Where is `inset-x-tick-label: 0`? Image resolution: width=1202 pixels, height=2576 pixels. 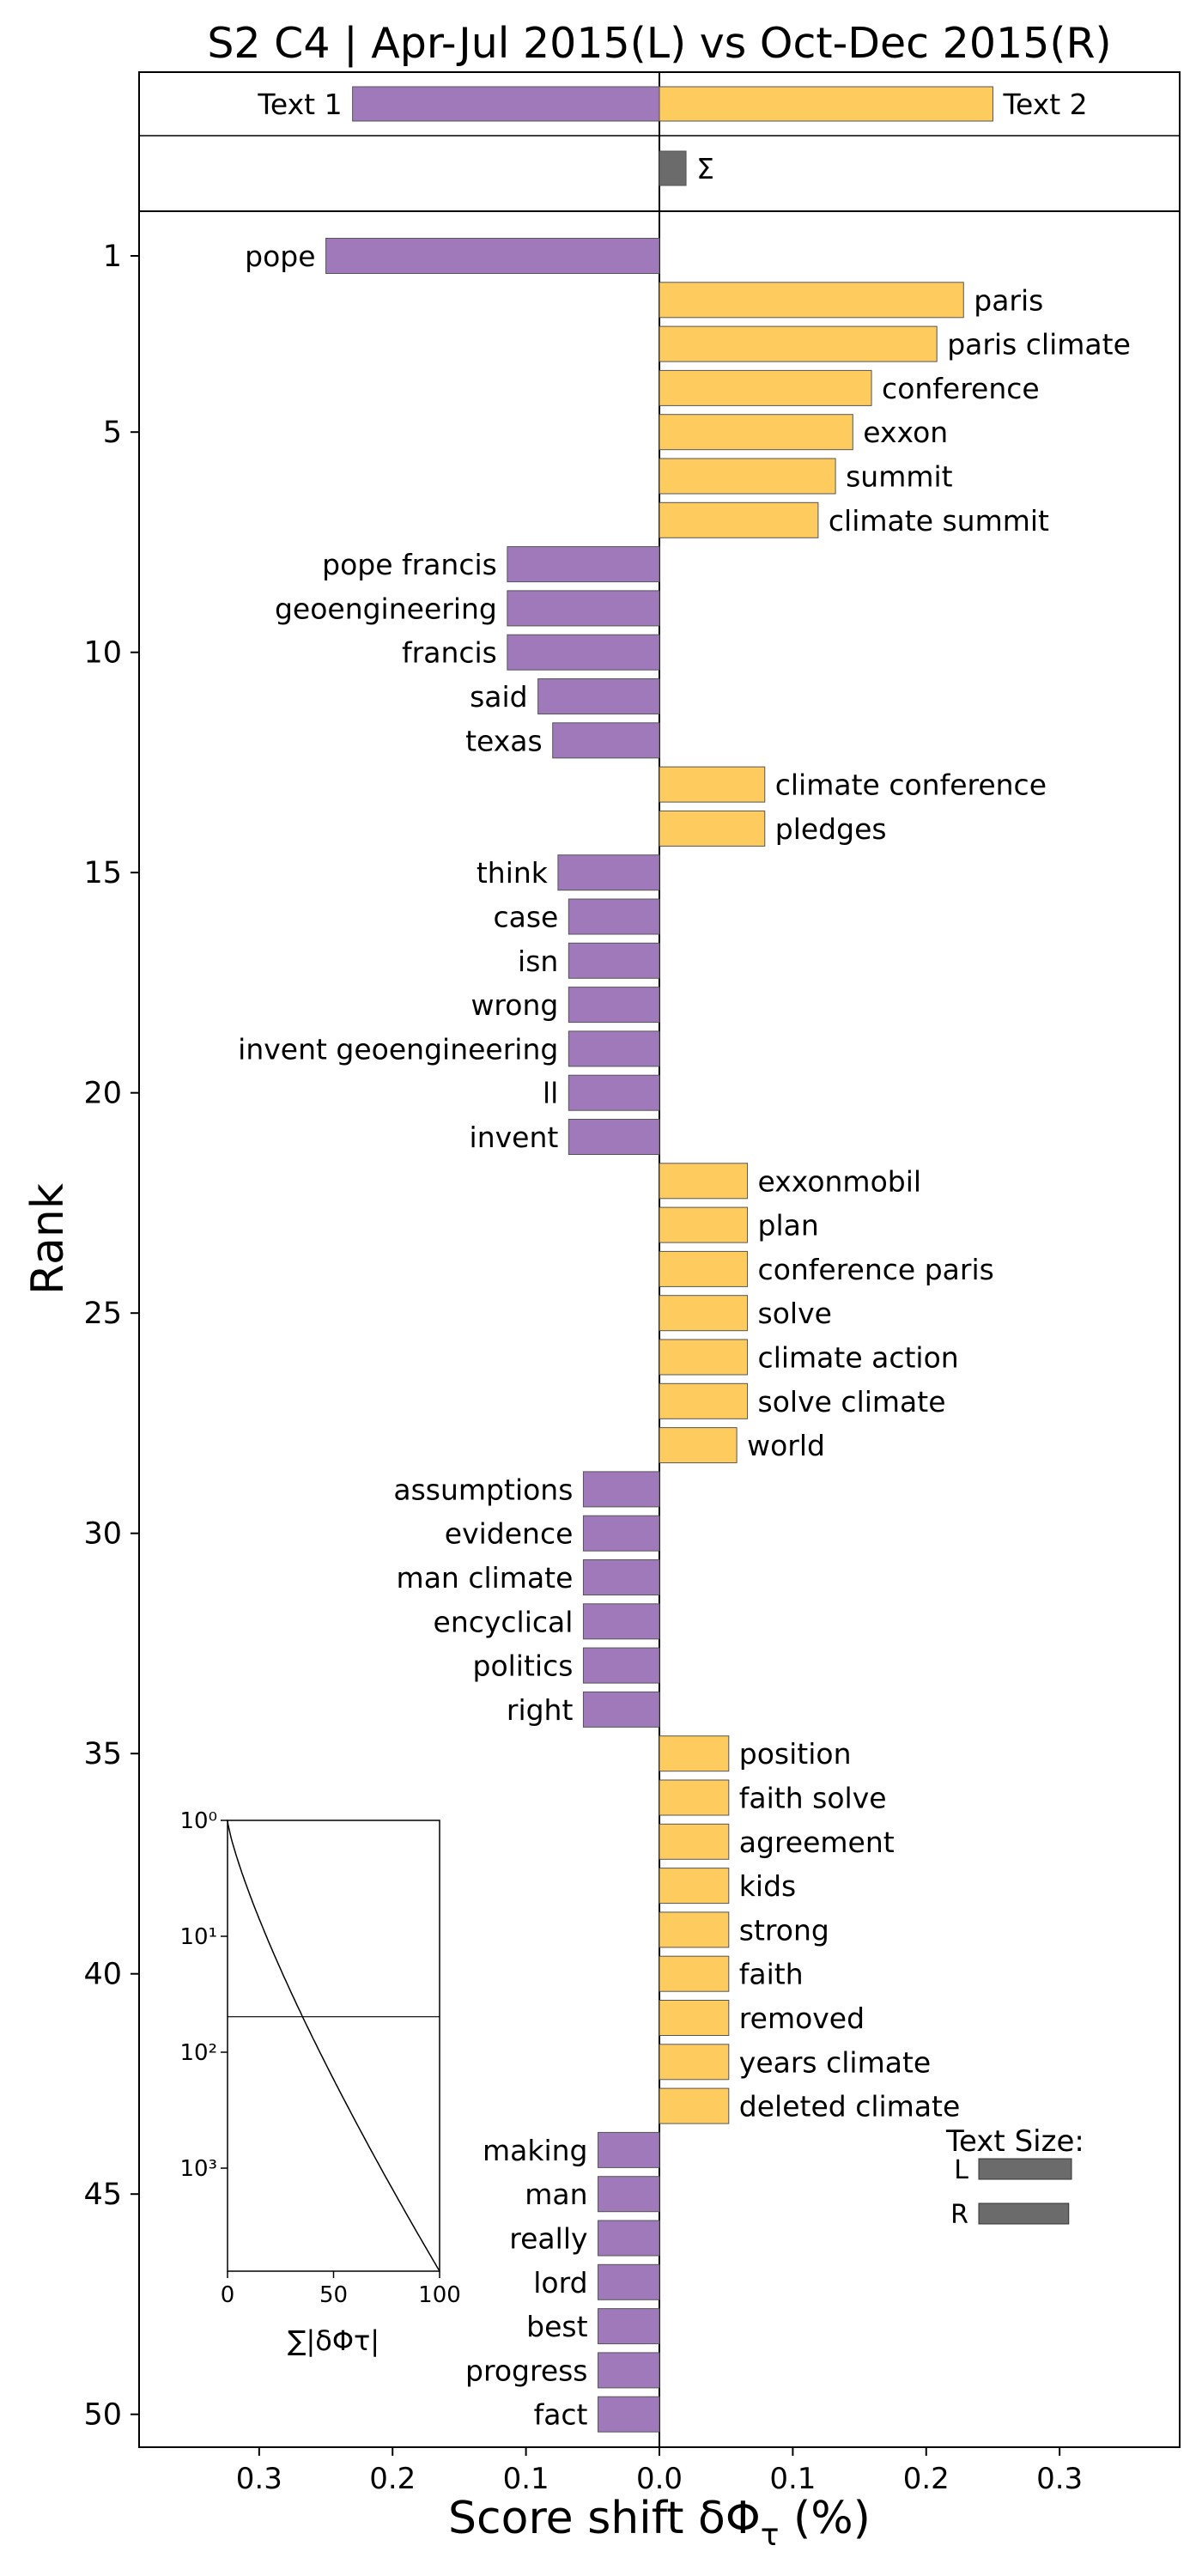 inset-x-tick-label: 0 is located at coordinates (228, 2295).